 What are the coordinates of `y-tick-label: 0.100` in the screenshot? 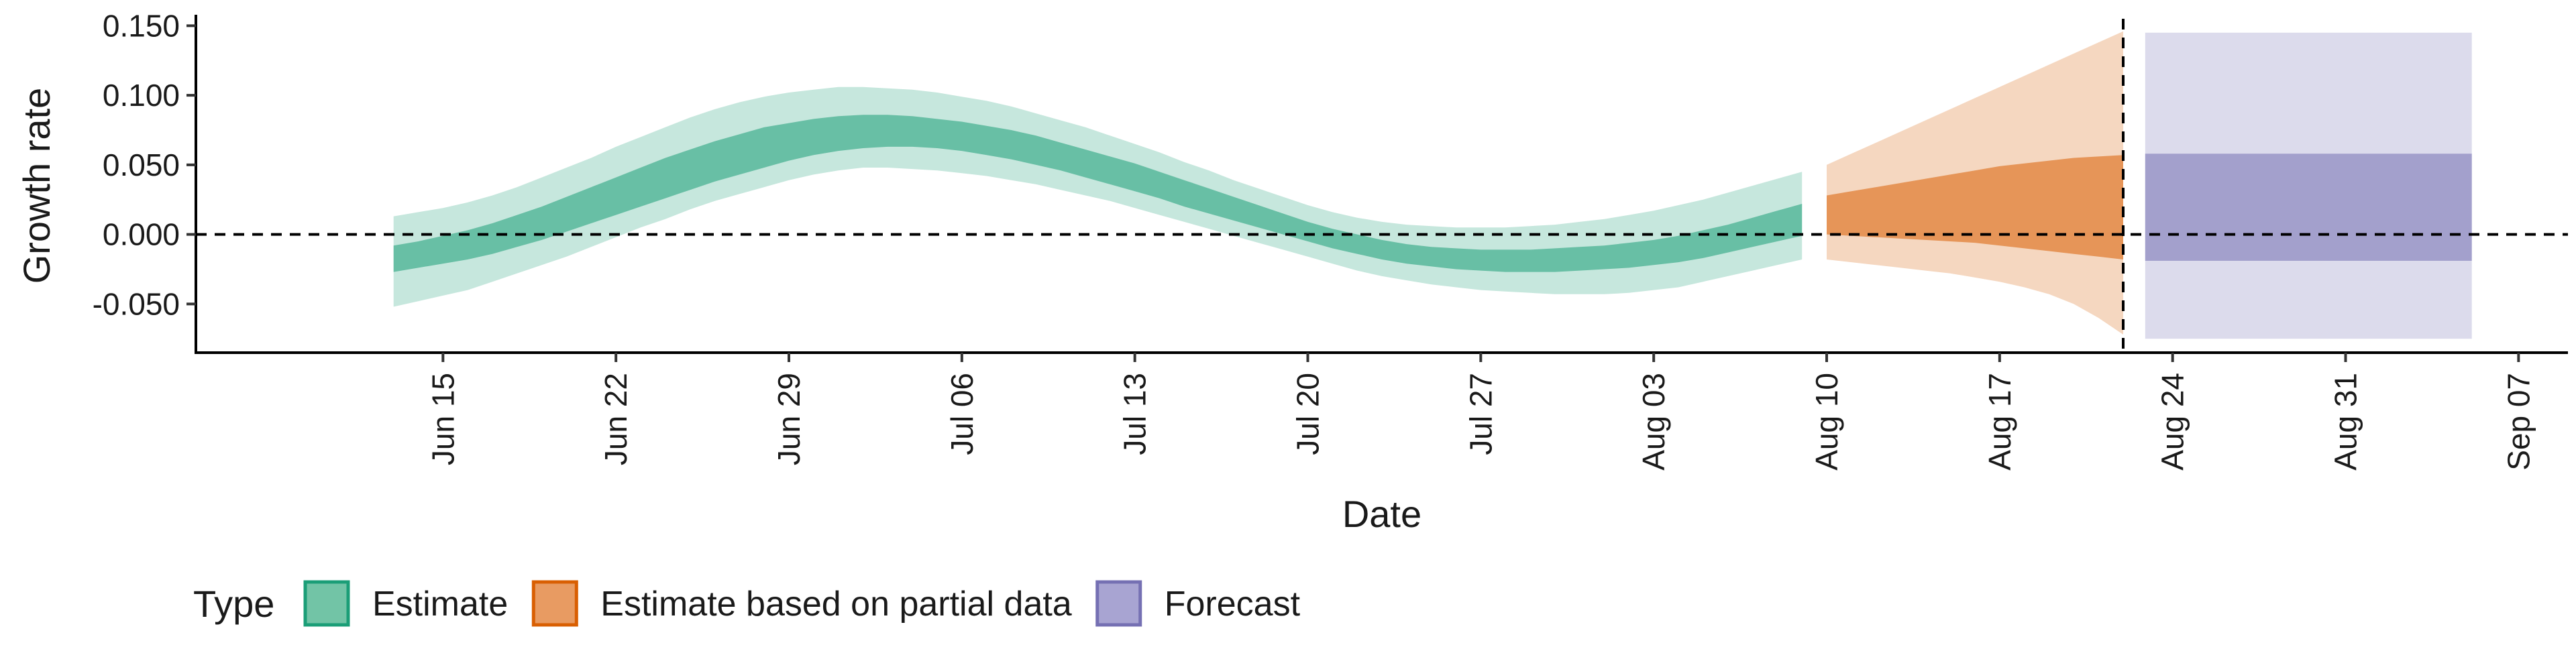 It's located at (141, 95).